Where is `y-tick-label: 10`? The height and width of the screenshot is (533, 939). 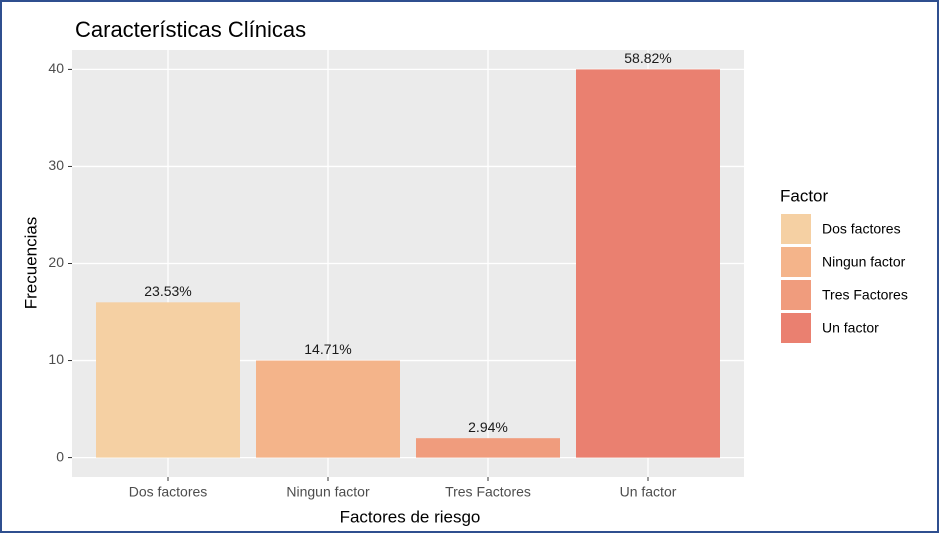
y-tick-label: 10 is located at coordinates (56, 359).